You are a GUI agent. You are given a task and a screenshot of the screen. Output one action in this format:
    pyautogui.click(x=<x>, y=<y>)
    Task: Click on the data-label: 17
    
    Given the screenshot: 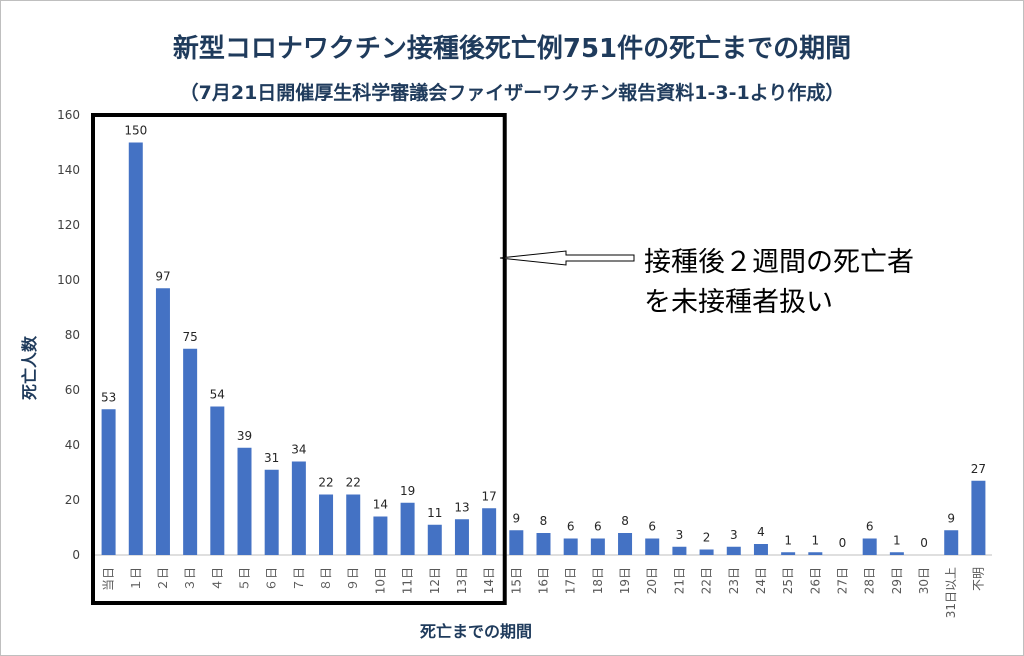 What is the action you would take?
    pyautogui.click(x=488, y=496)
    